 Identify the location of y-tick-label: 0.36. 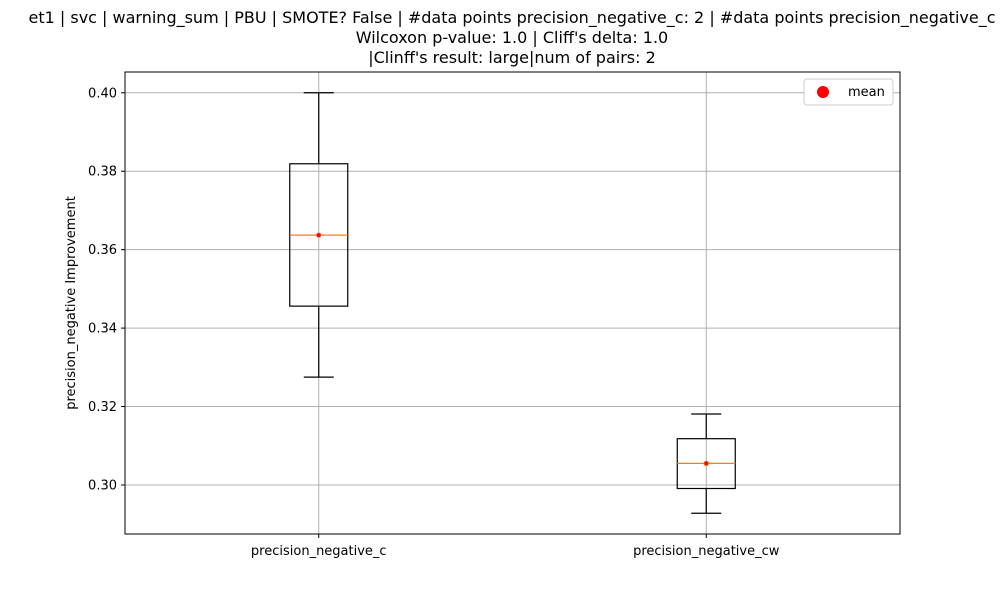
(102, 250).